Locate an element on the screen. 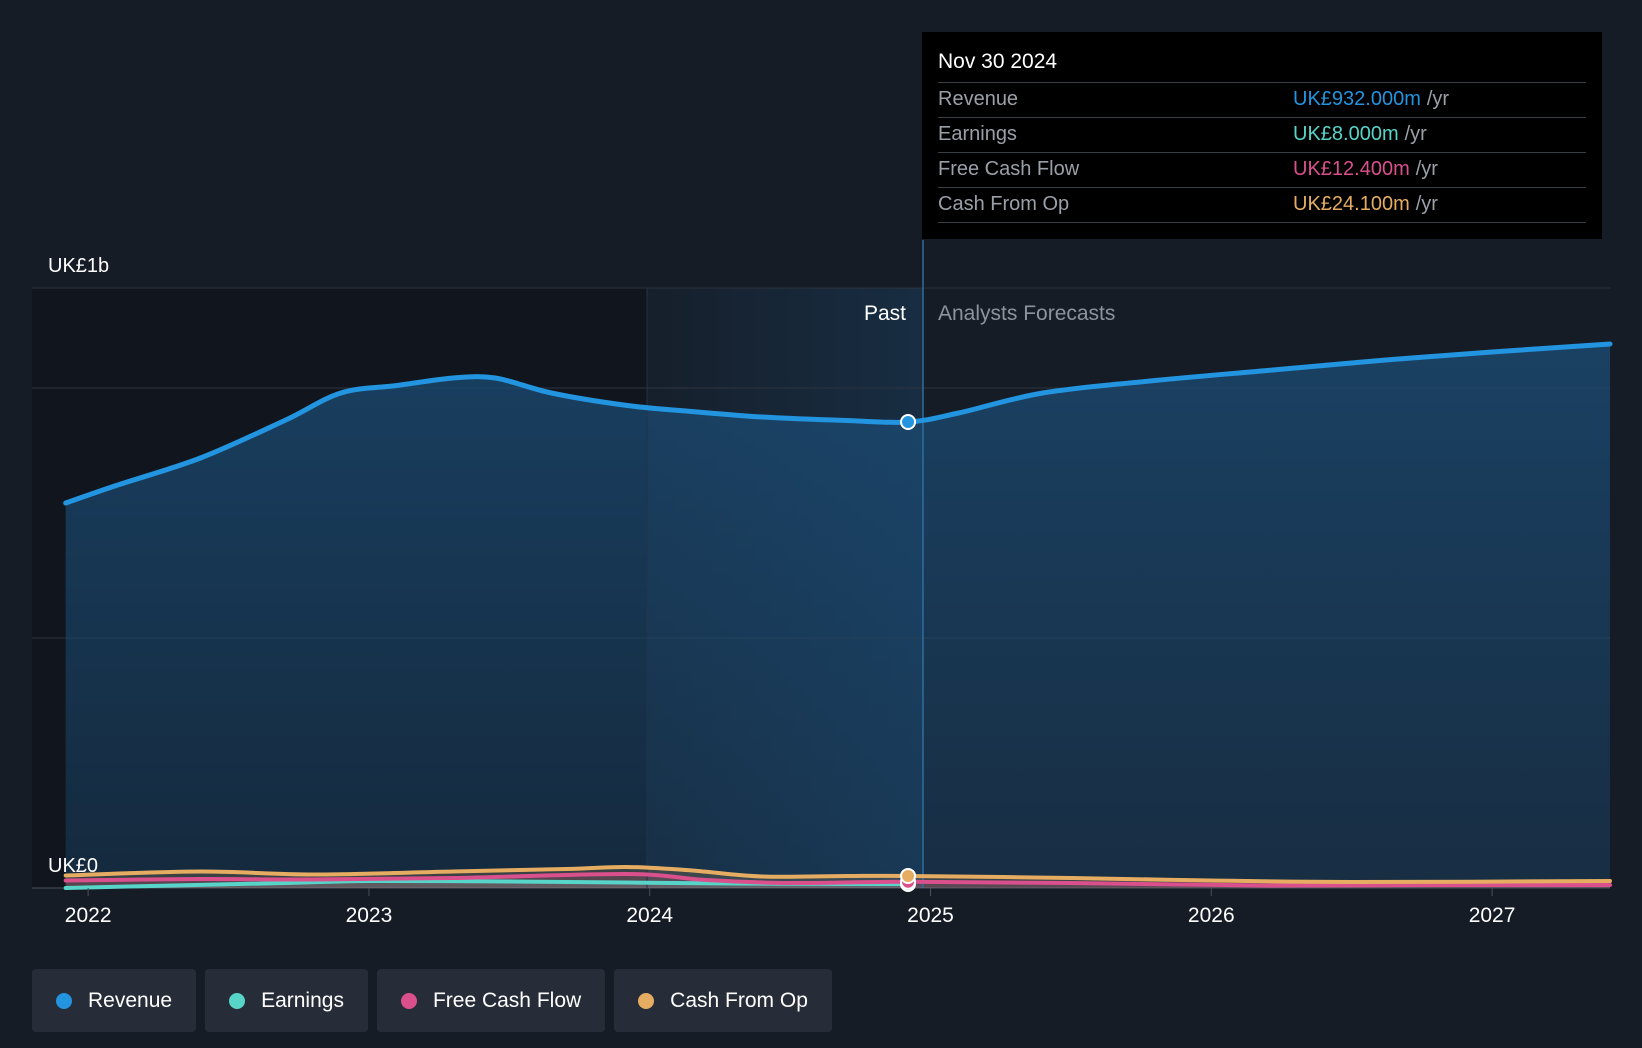 The width and height of the screenshot is (1642, 1048). earnings-dot-icon is located at coordinates (237, 1000).